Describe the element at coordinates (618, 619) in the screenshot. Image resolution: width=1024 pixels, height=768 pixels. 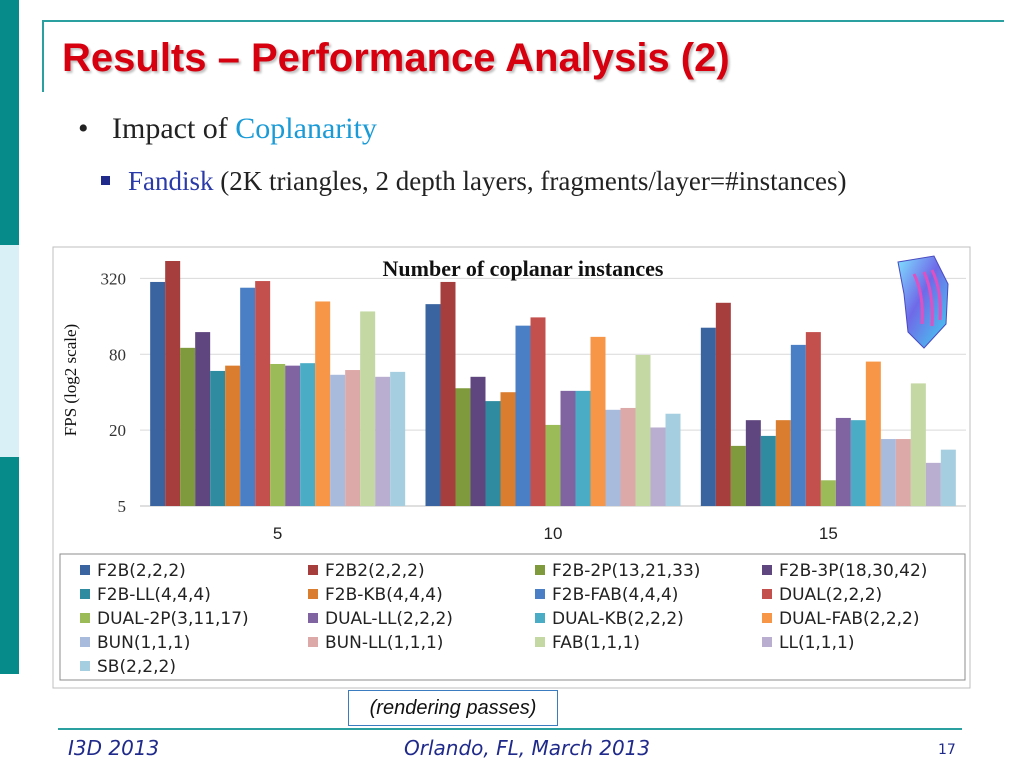
I see `legend-label: DUAL-KB(2,2,2)` at that location.